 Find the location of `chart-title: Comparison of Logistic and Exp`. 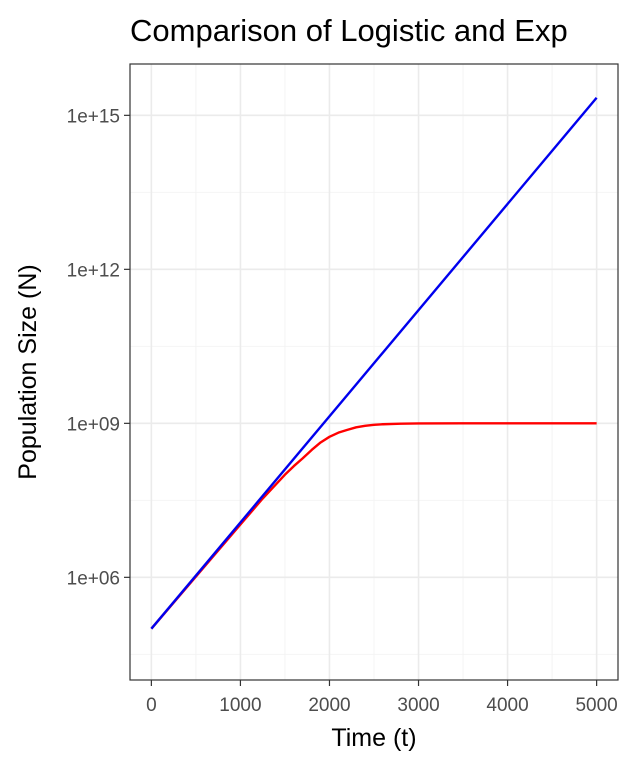

chart-title: Comparison of Logistic and Exp is located at coordinates (349, 30).